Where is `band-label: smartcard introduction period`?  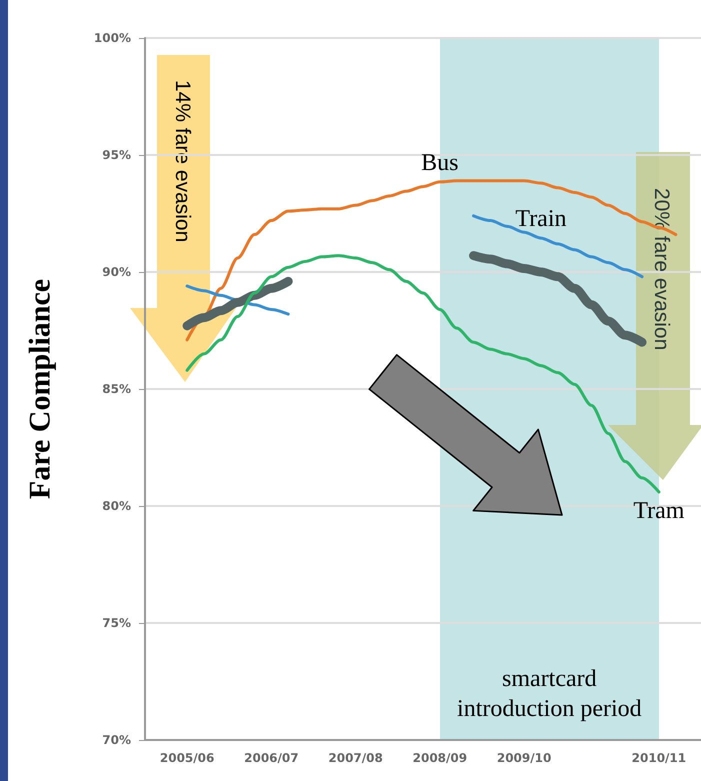
band-label: smartcard introduction period is located at coordinates (549, 694).